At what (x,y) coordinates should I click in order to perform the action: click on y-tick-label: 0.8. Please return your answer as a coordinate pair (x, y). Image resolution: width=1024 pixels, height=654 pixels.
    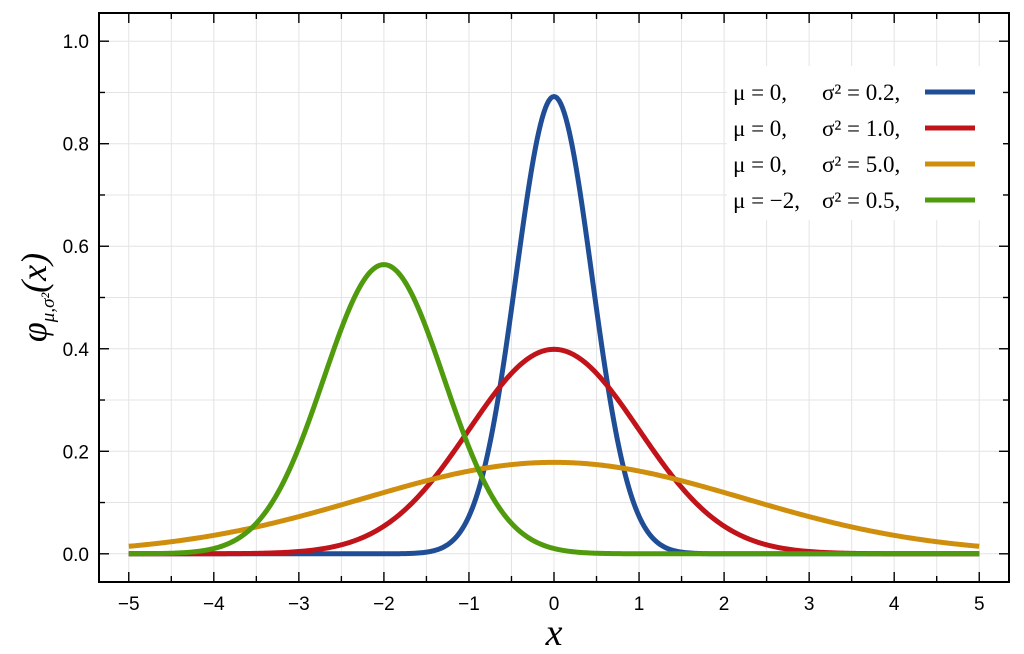
    Looking at the image, I should click on (76, 145).